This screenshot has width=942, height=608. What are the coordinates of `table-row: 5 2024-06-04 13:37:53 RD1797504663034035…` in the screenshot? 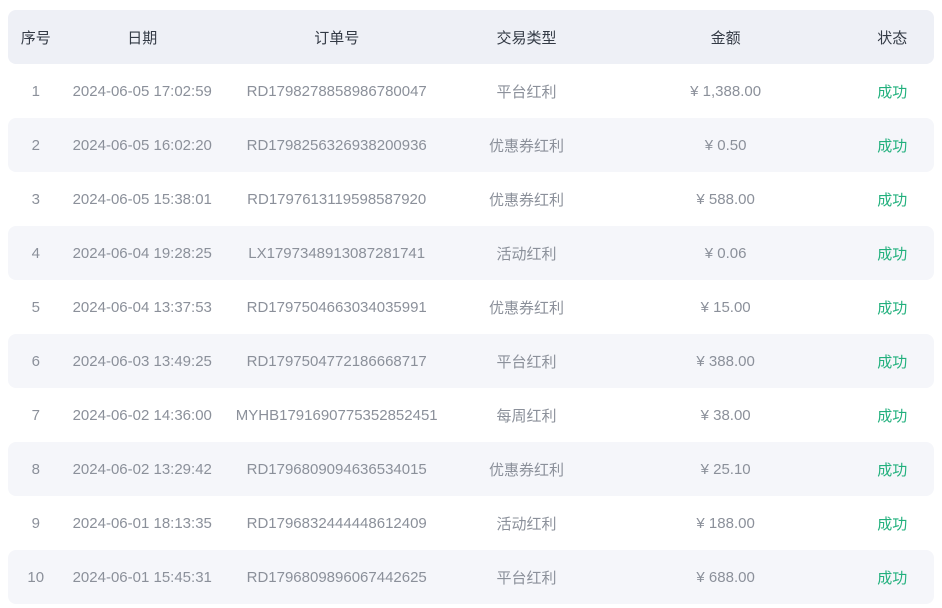 It's located at (471, 307).